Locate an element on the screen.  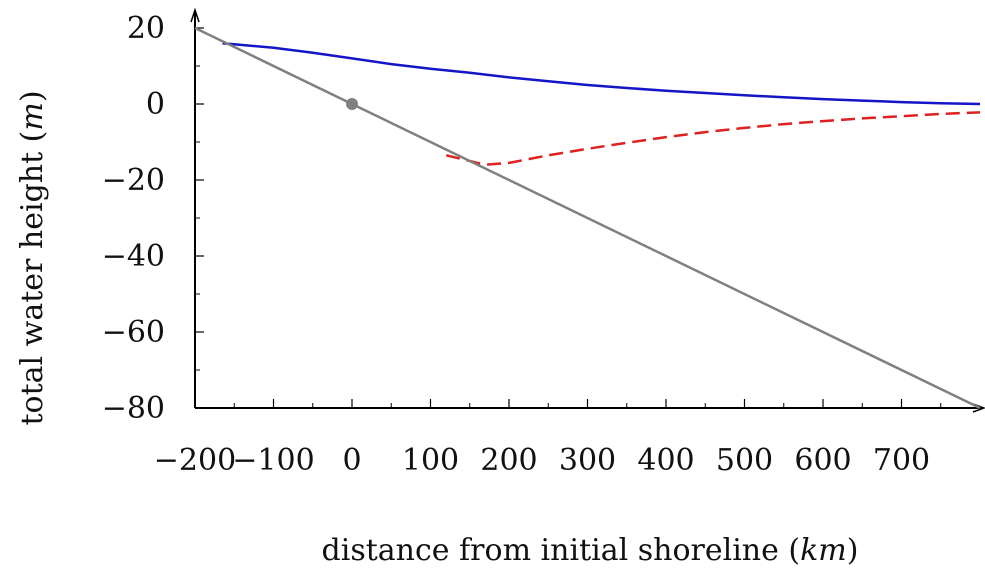
y-tick-label: 20 is located at coordinates (146, 28).